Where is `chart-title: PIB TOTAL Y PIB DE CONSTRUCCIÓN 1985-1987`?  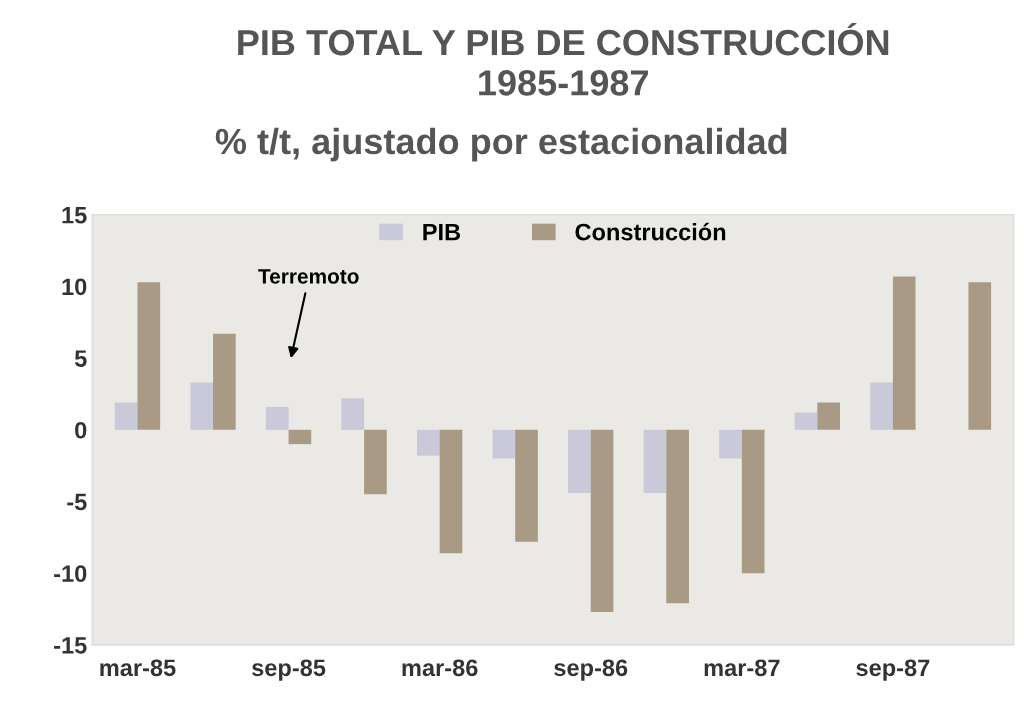
chart-title: PIB TOTAL Y PIB DE CONSTRUCCIÓN 1985-1987 is located at coordinates (563, 59).